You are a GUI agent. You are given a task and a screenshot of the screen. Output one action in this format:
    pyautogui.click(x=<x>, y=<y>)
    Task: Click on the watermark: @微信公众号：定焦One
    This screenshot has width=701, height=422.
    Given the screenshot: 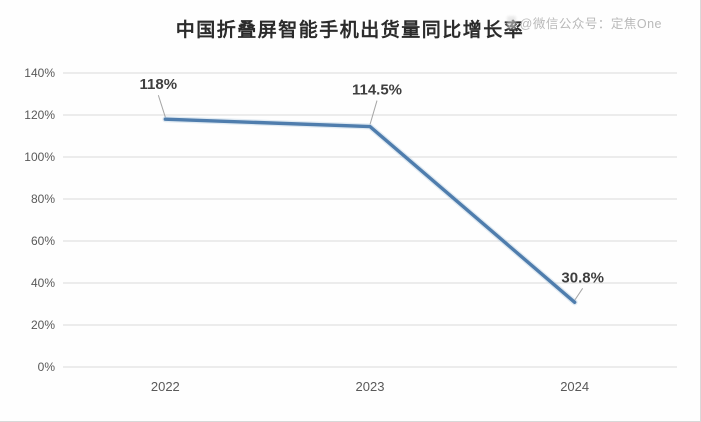 What is the action you would take?
    pyautogui.click(x=584, y=22)
    